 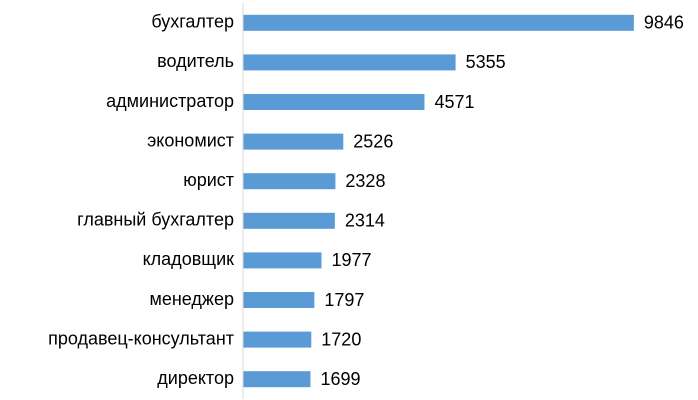 What do you see at coordinates (373, 141) in the screenshot?
I see `value-label: 2526` at bounding box center [373, 141].